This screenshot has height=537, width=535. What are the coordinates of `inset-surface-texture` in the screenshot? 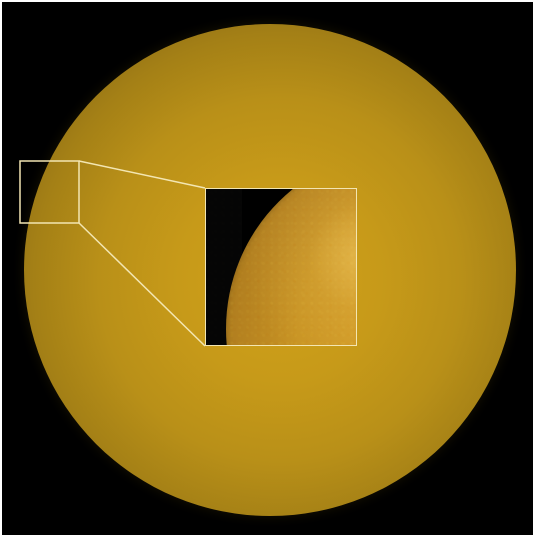 It's located at (281, 267).